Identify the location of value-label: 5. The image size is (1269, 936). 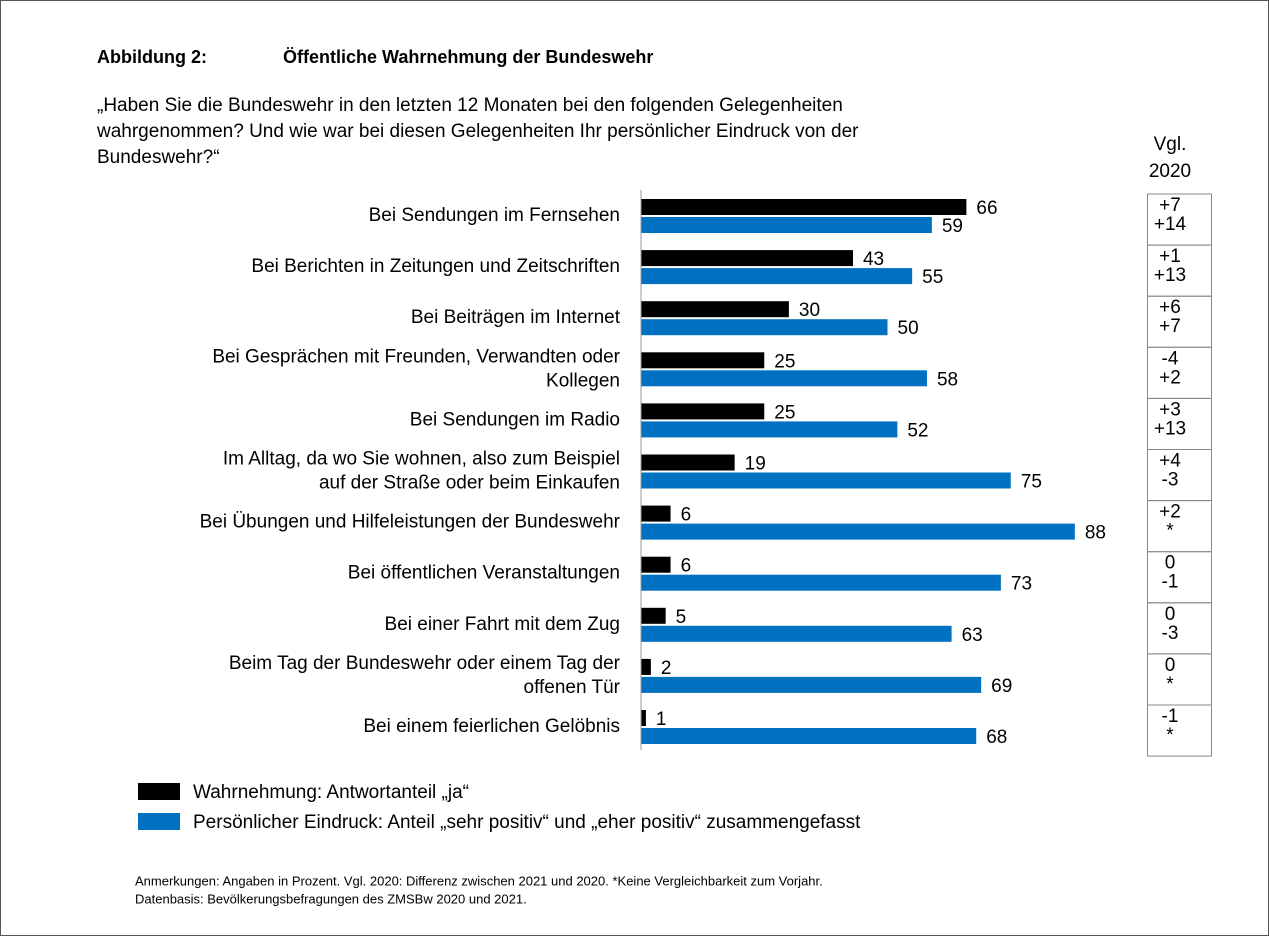
(681, 617).